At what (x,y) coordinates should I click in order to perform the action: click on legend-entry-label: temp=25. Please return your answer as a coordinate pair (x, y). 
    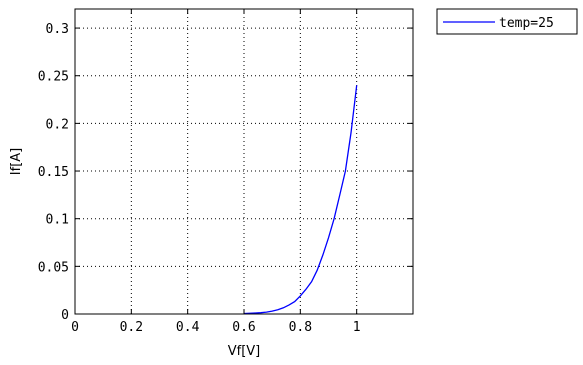
    Looking at the image, I should click on (526, 23).